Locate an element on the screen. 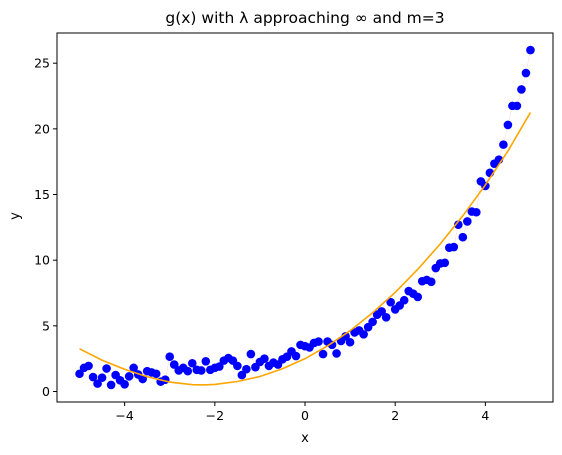 Image resolution: width=562 pixels, height=455 pixels. y-tick-label: 0 is located at coordinates (46, 391).